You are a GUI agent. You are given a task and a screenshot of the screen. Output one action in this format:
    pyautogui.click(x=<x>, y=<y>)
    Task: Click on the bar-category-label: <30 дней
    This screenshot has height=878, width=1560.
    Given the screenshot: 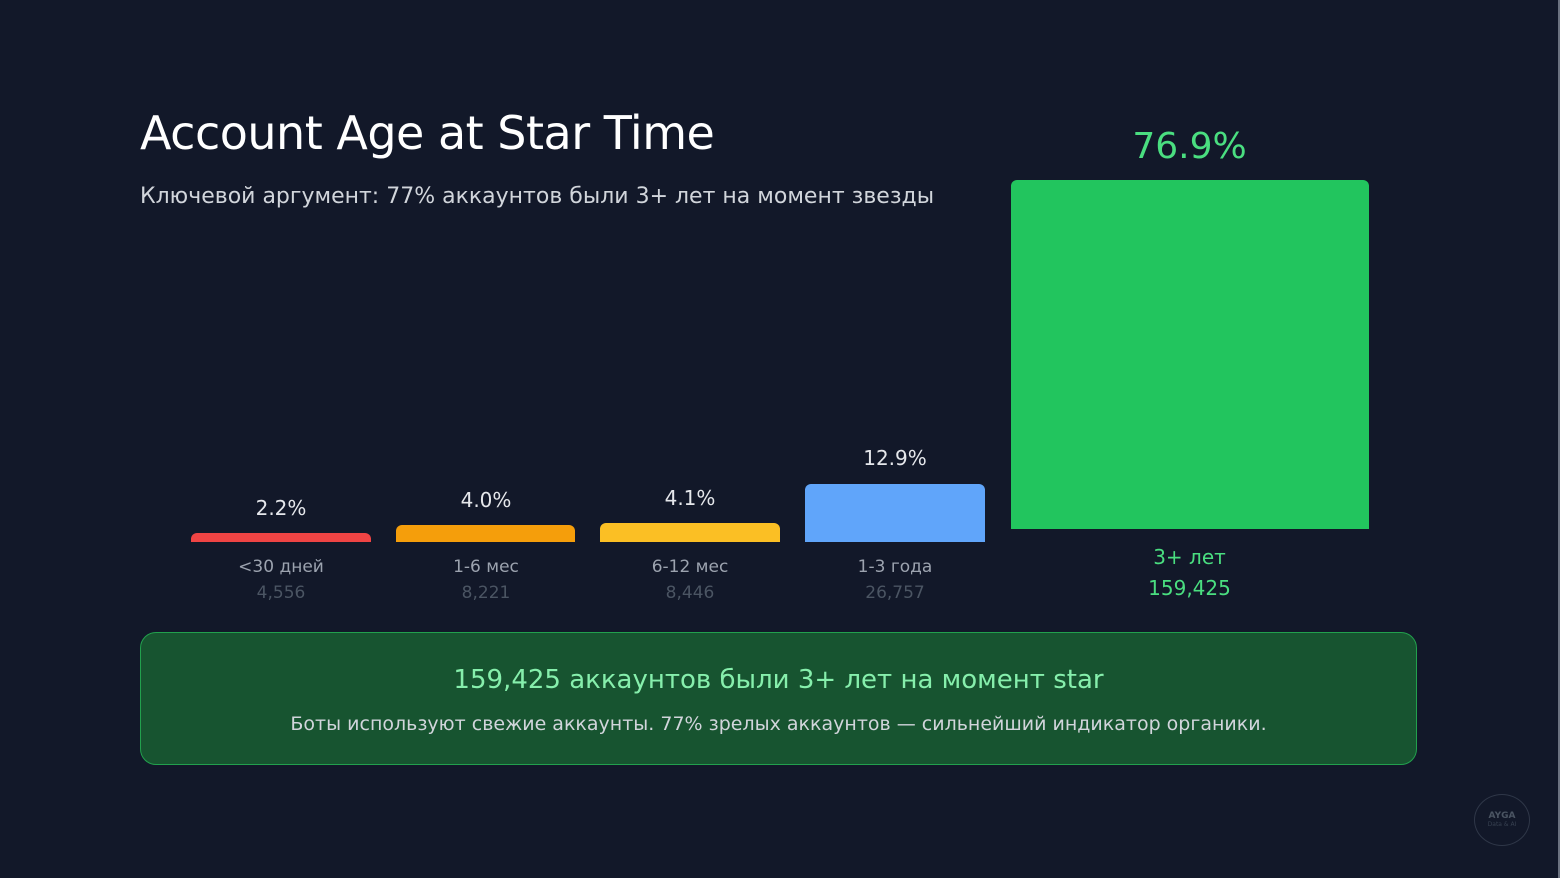 What is the action you would take?
    pyautogui.click(x=281, y=567)
    